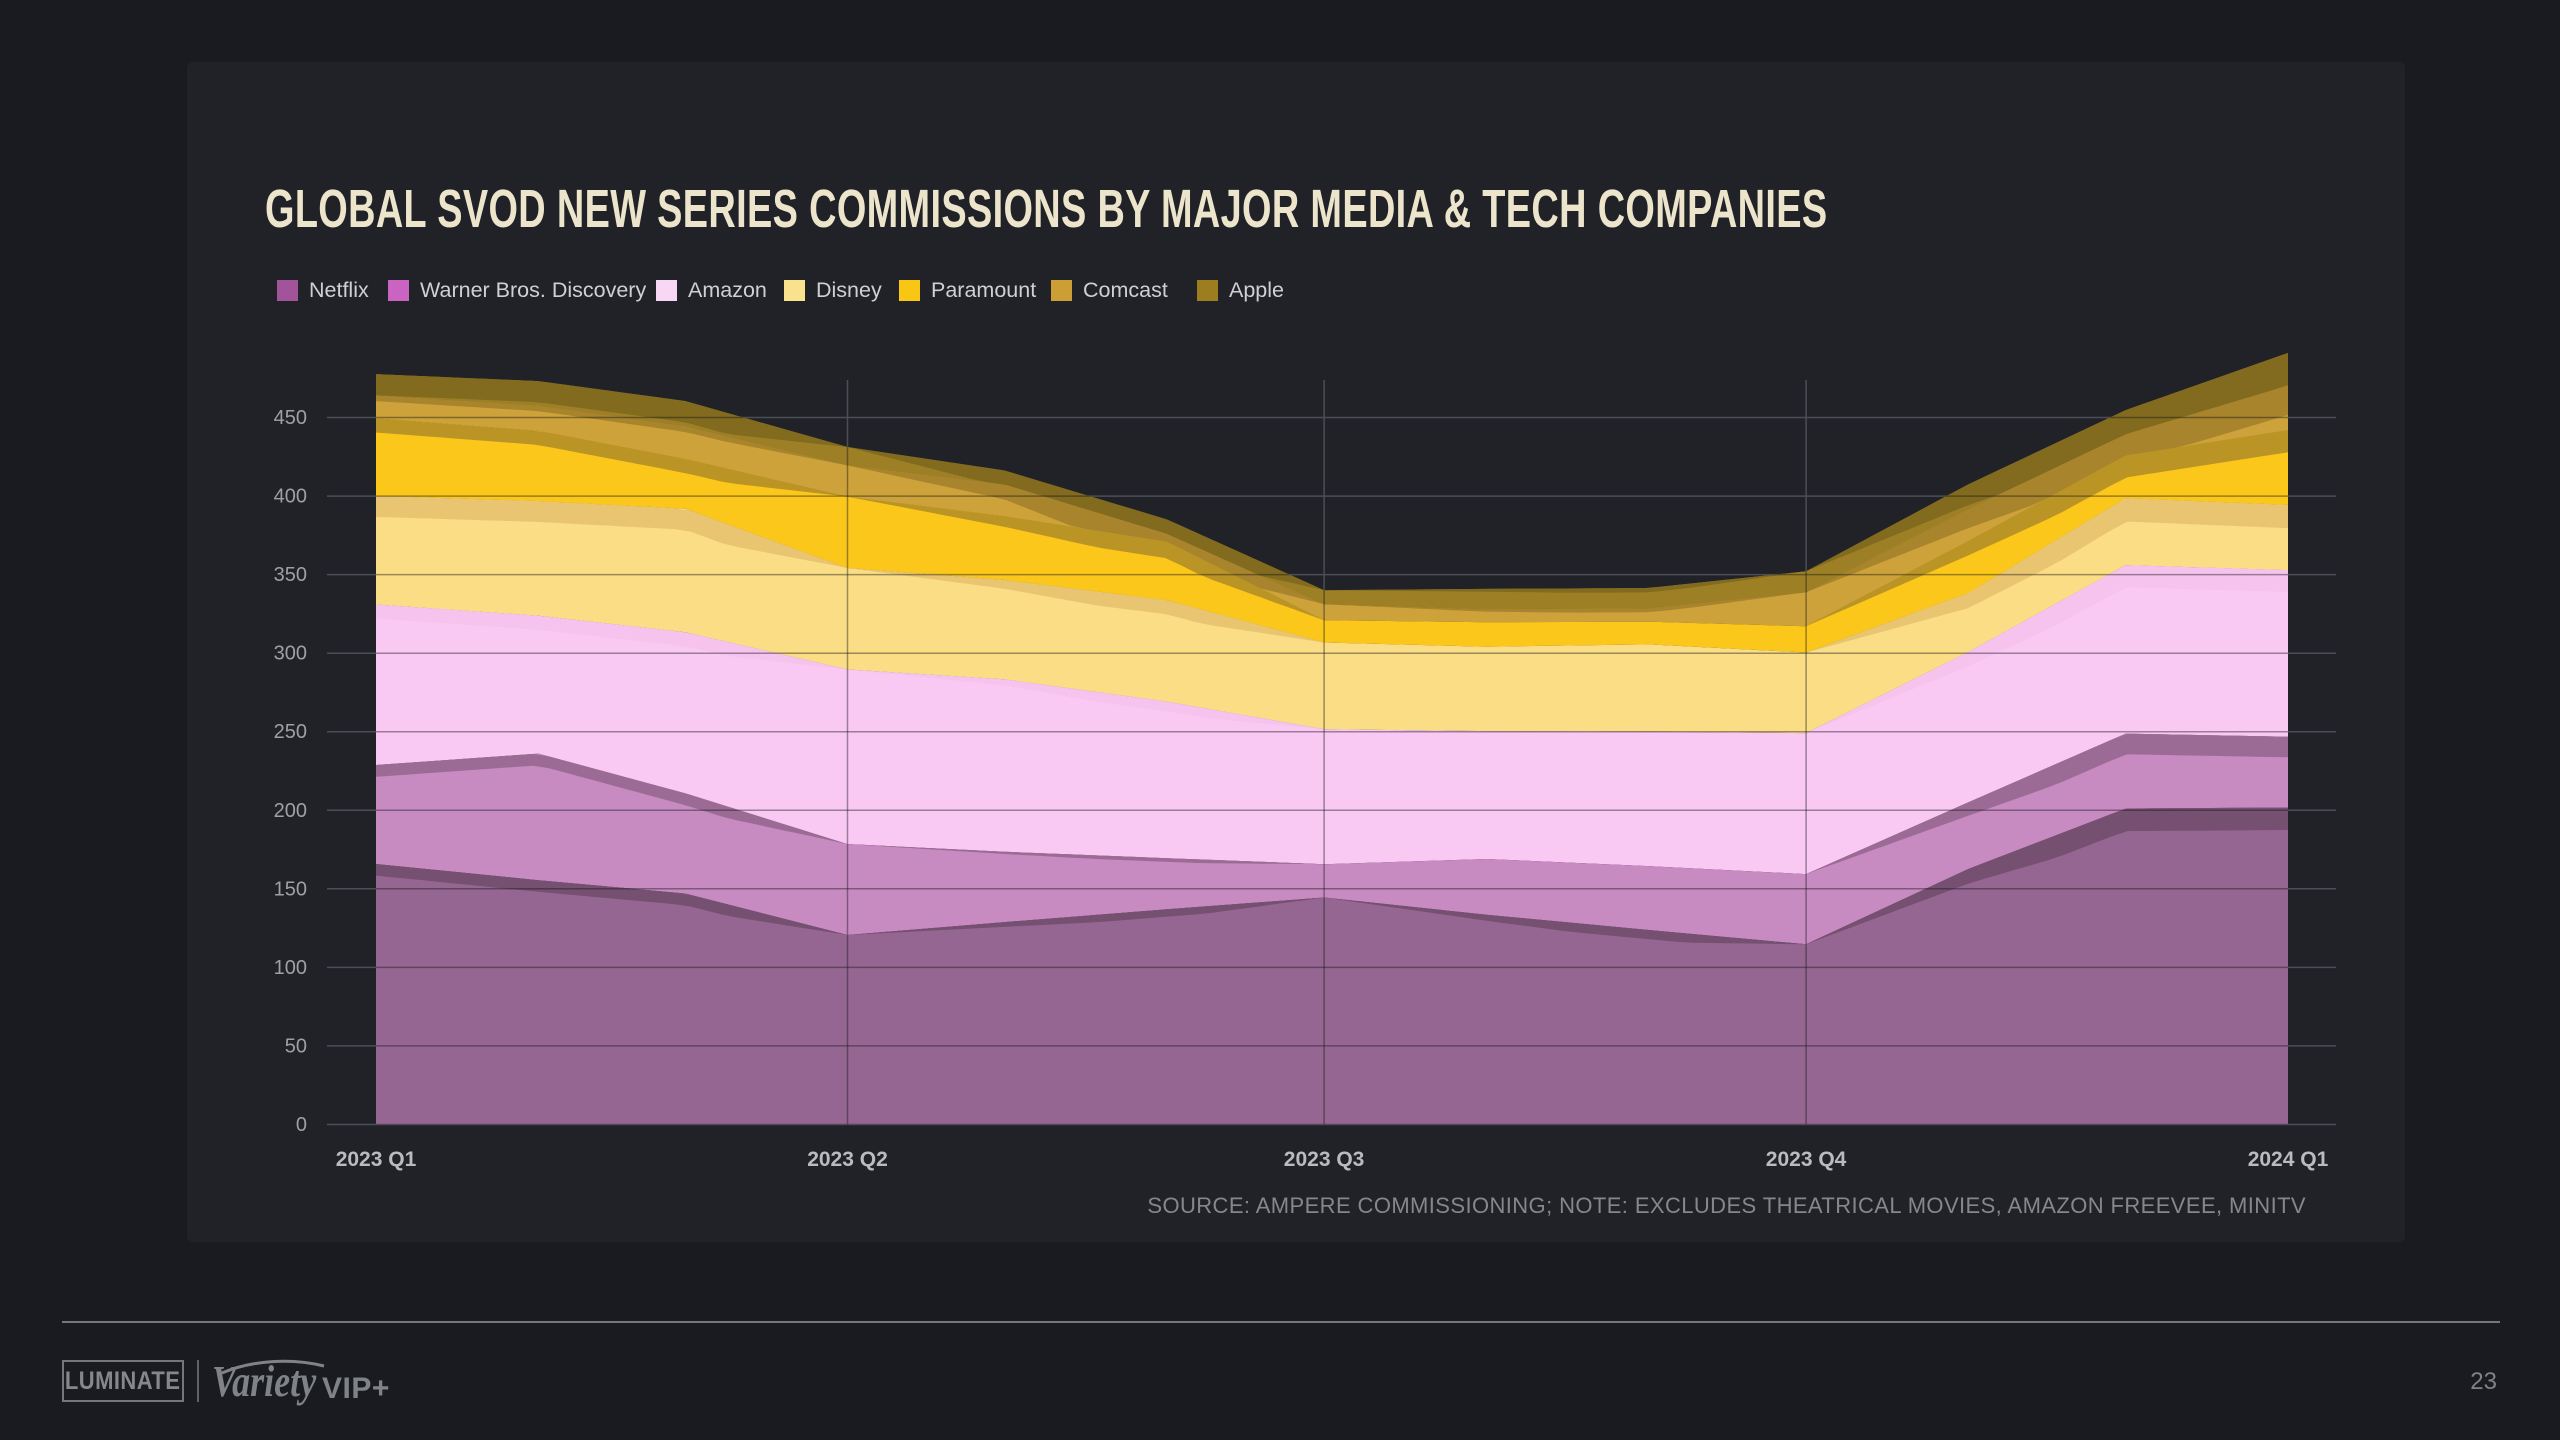 Image resolution: width=2560 pixels, height=1440 pixels. What do you see at coordinates (301, 1125) in the screenshot?
I see `svg-text: 0` at bounding box center [301, 1125].